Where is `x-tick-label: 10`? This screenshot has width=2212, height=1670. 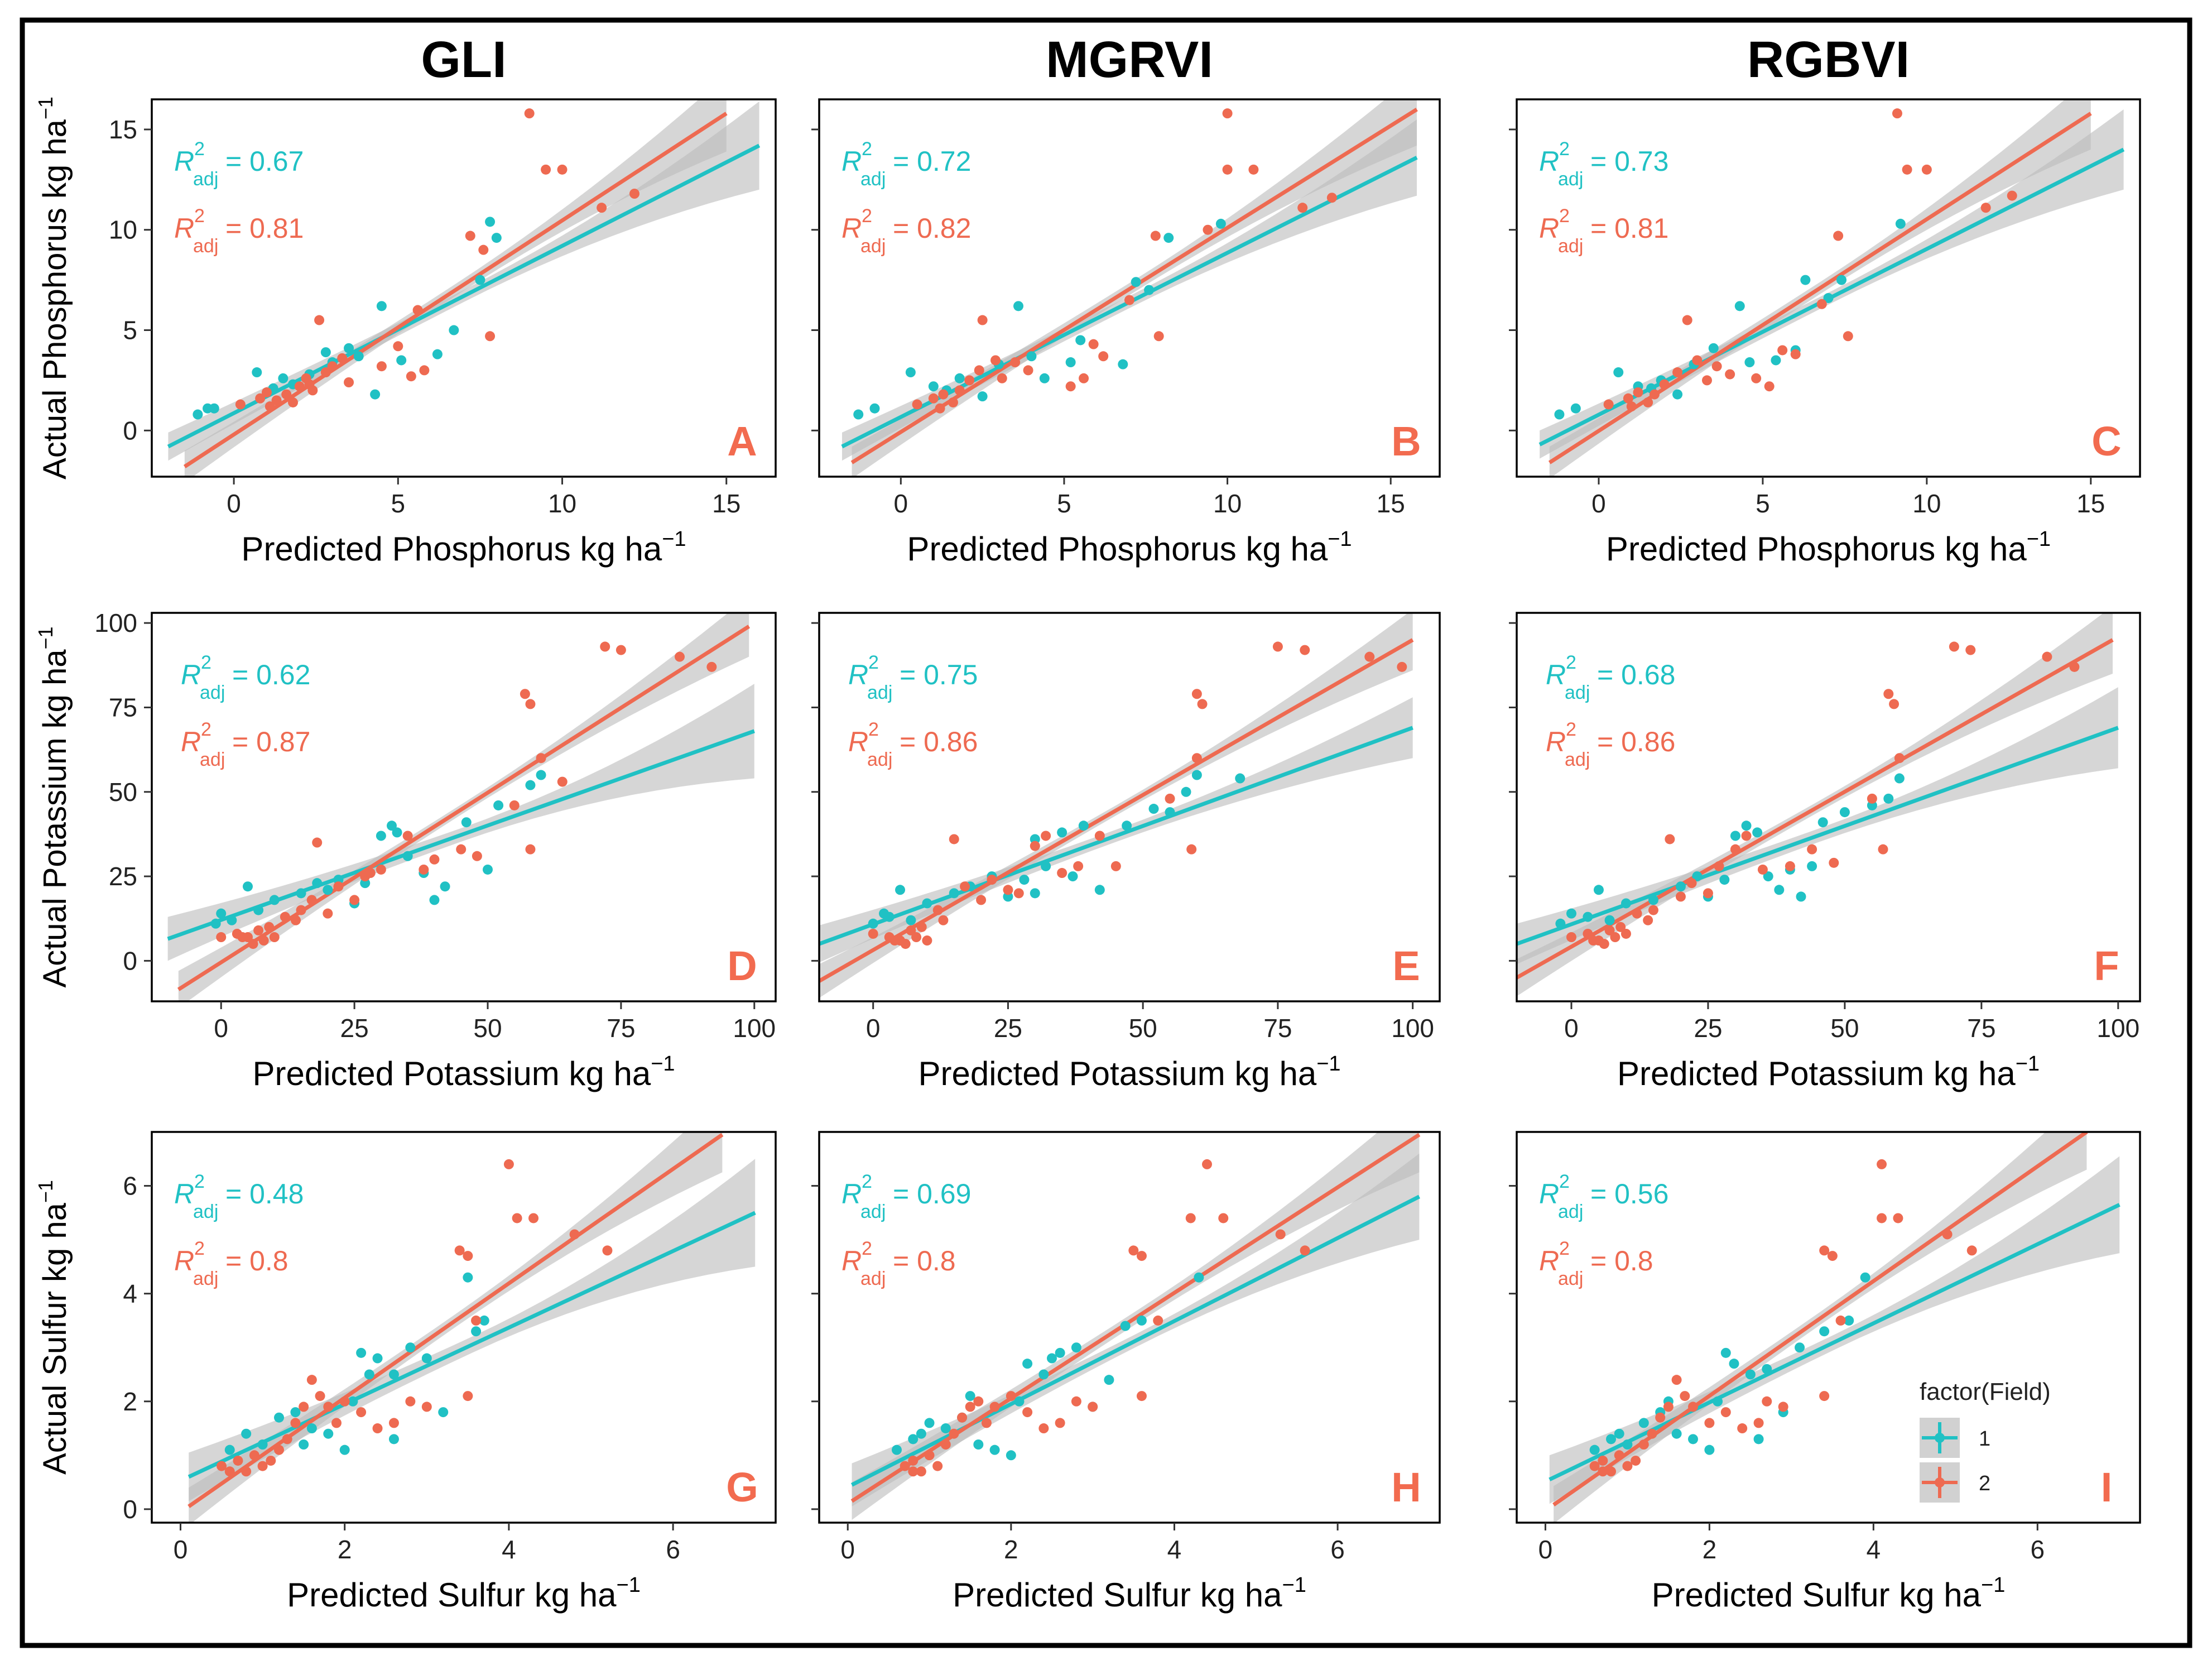 x-tick-label: 10 is located at coordinates (1227, 503).